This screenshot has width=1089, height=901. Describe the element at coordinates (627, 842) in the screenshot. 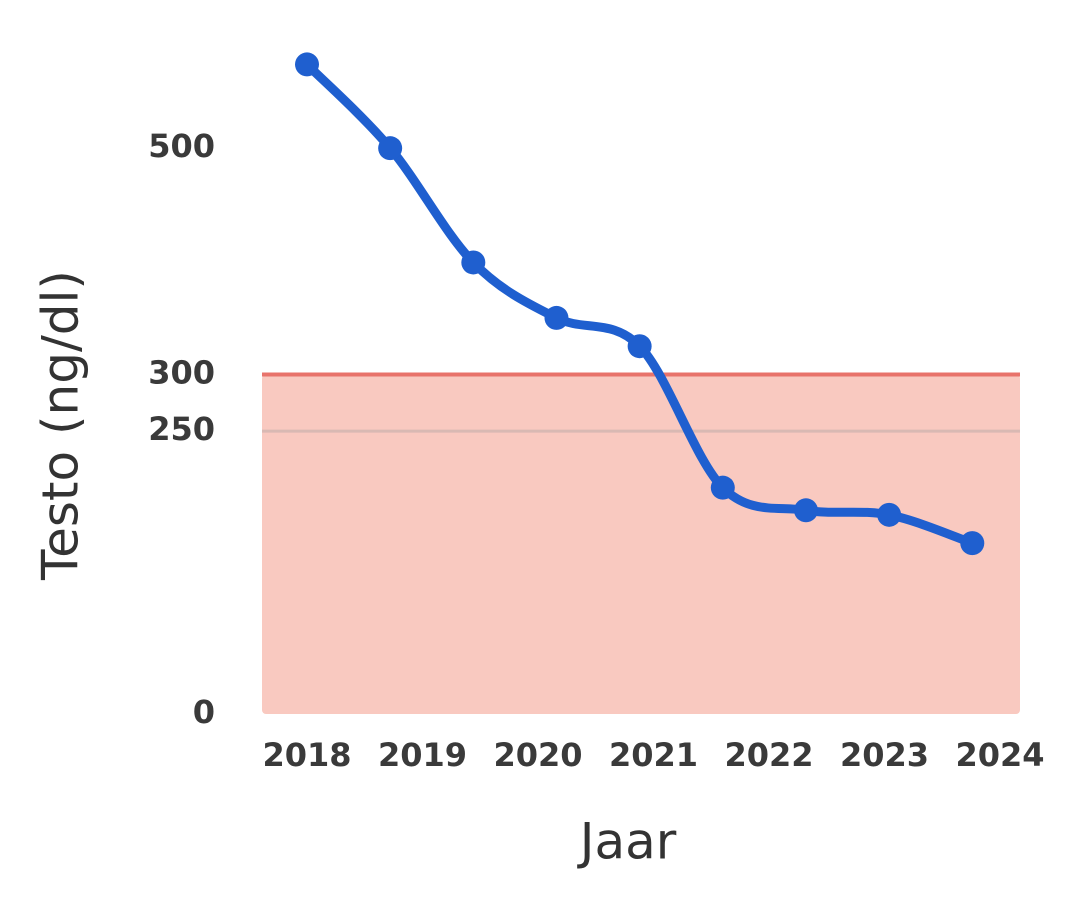

I see `x-axis-label: Jaar` at that location.